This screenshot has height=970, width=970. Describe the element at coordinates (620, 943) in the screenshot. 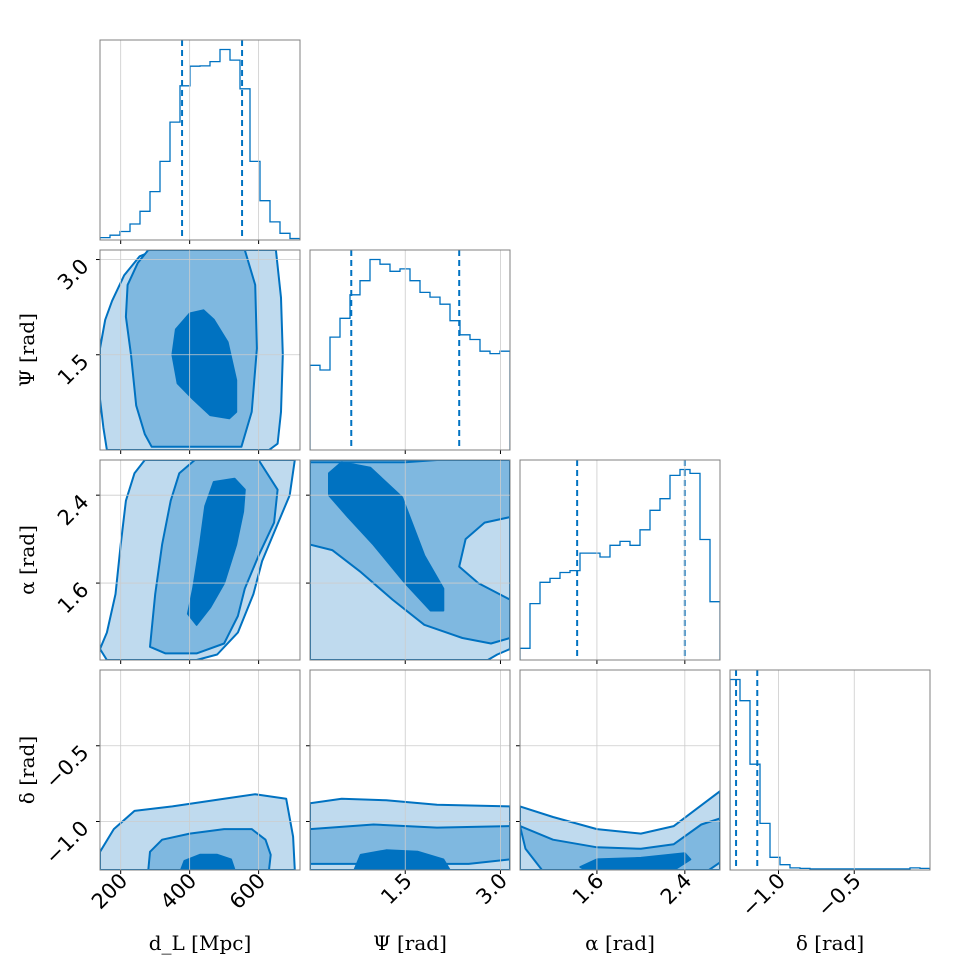

I see `x-axis-label-alpha: α [rad]` at that location.